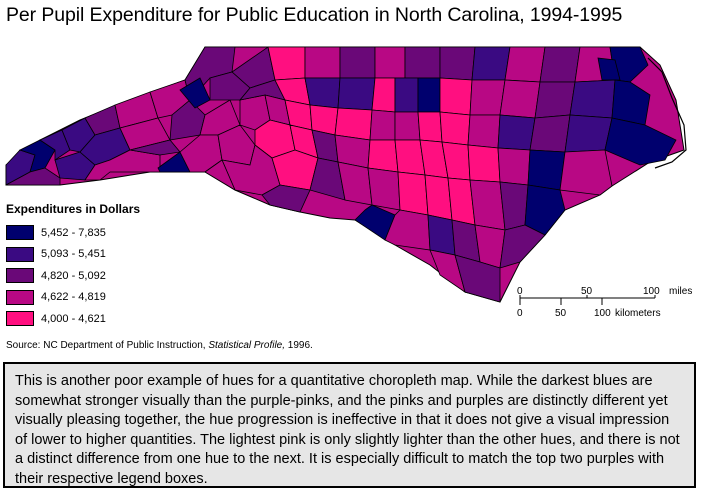 The height and width of the screenshot is (493, 702). Describe the element at coordinates (520, 291) in the screenshot. I see `scale-mile-0: 0` at that location.